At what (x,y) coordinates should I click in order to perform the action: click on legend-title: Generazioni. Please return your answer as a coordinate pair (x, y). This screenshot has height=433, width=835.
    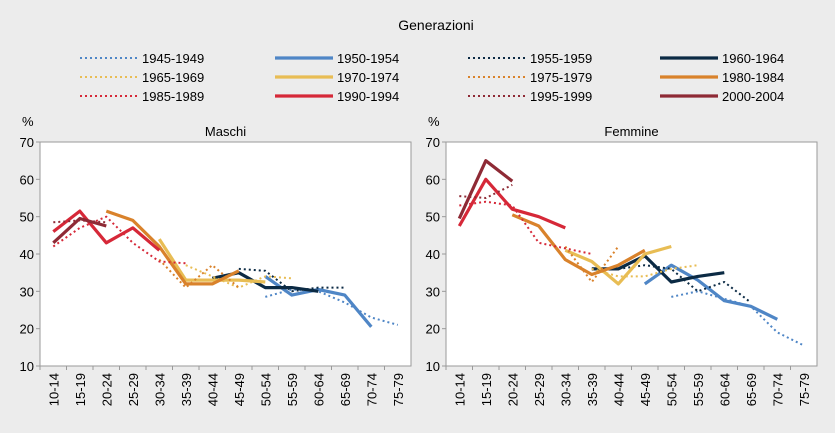
    Looking at the image, I should click on (436, 25).